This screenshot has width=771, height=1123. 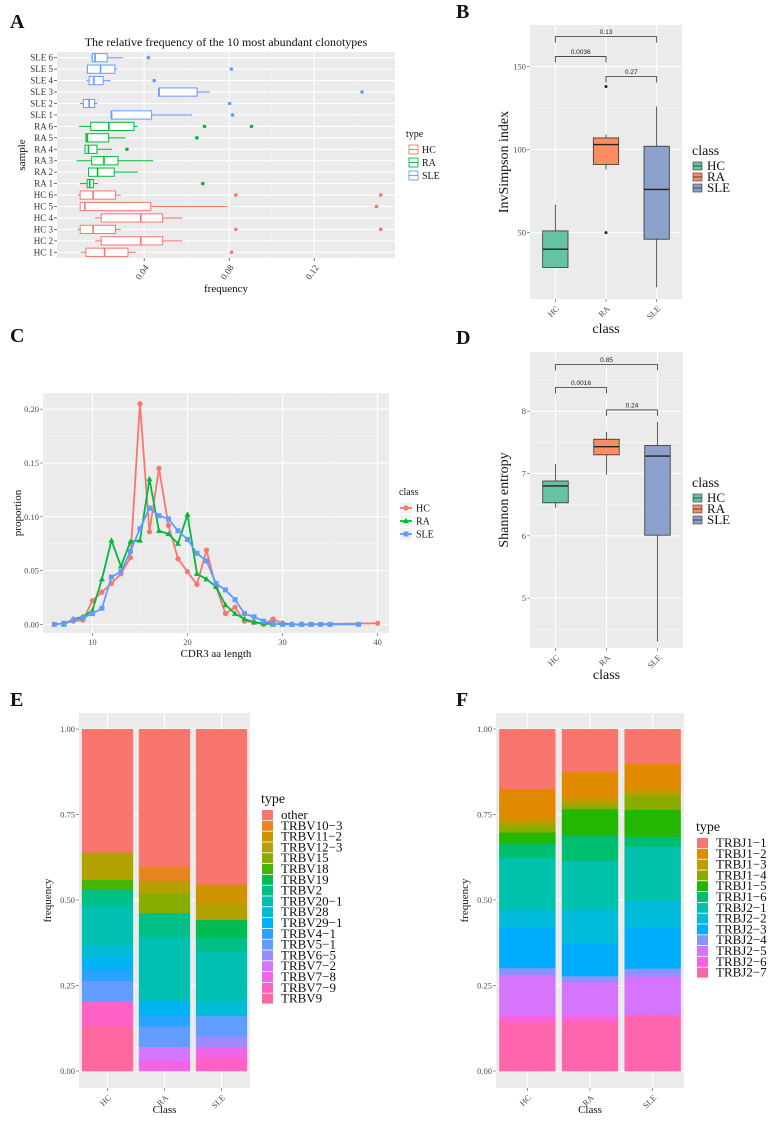 I want to click on significance-bracket: 0.85, so click(x=606, y=364).